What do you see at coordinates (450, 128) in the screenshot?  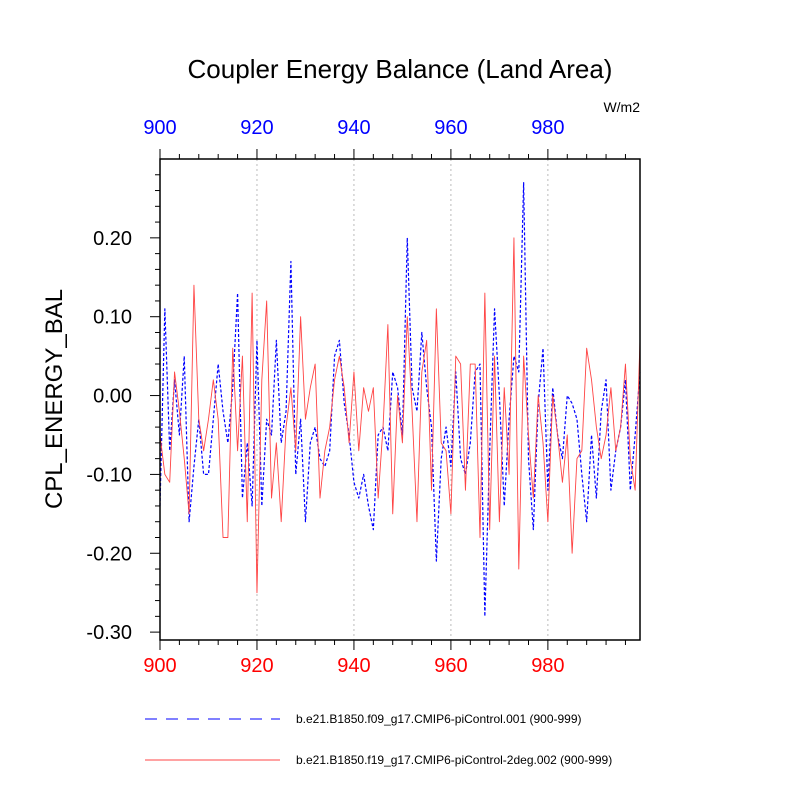 I see `top-x-tick-label: 960` at bounding box center [450, 128].